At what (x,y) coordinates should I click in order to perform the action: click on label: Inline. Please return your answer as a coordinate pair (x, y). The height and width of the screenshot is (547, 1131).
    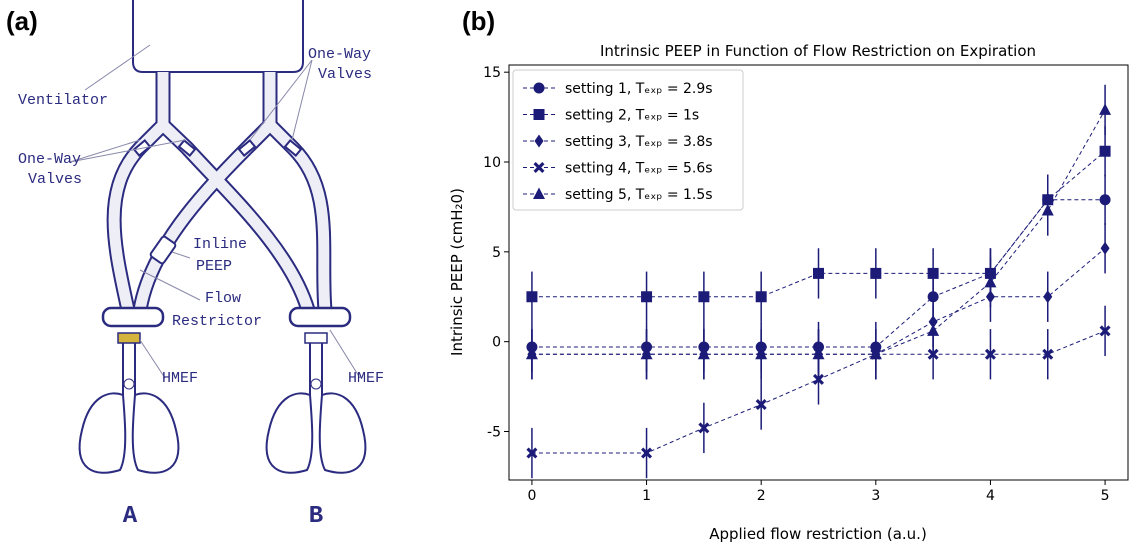
    Looking at the image, I should click on (220, 244).